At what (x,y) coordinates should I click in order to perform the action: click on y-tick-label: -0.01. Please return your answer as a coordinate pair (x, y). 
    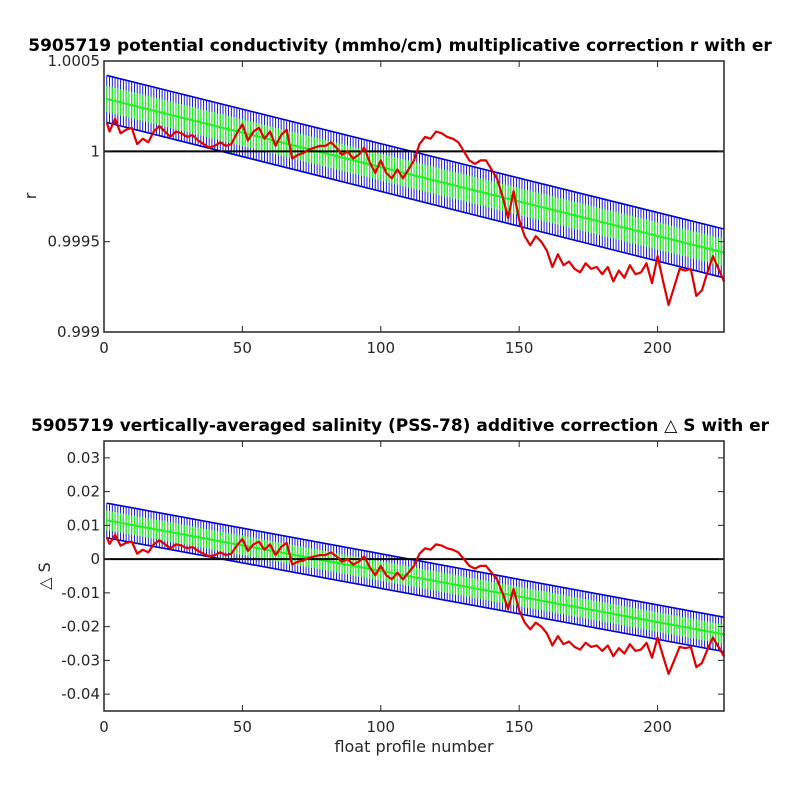
    Looking at the image, I should click on (80, 593).